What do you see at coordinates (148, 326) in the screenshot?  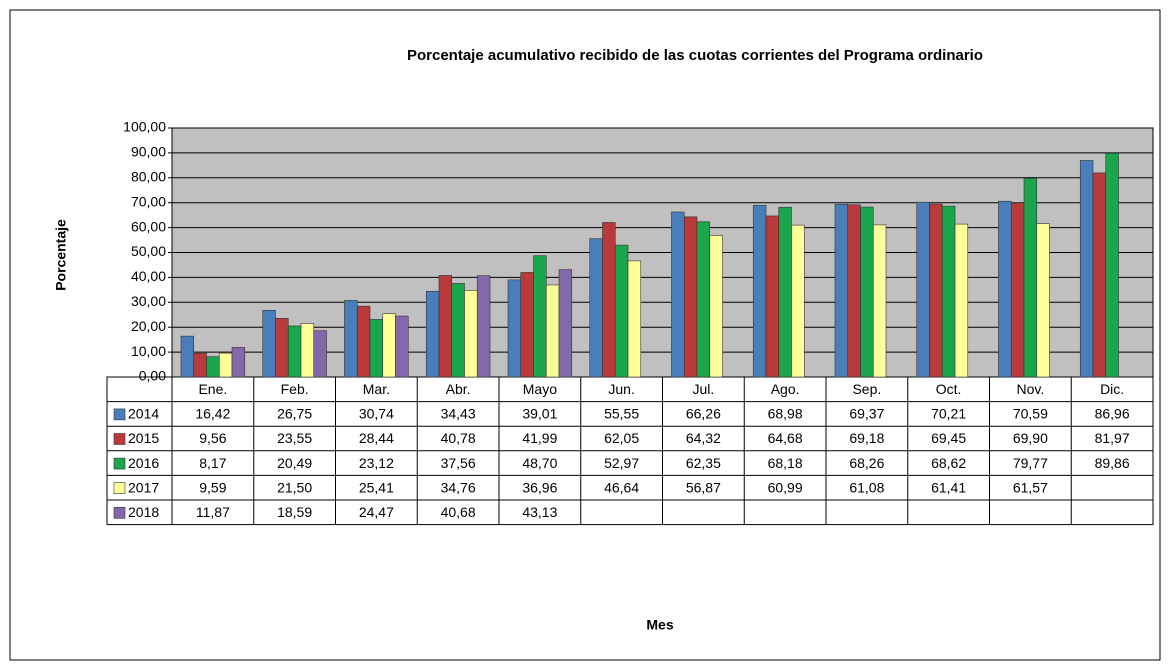 I see `y-tick-label: 20,00` at bounding box center [148, 326].